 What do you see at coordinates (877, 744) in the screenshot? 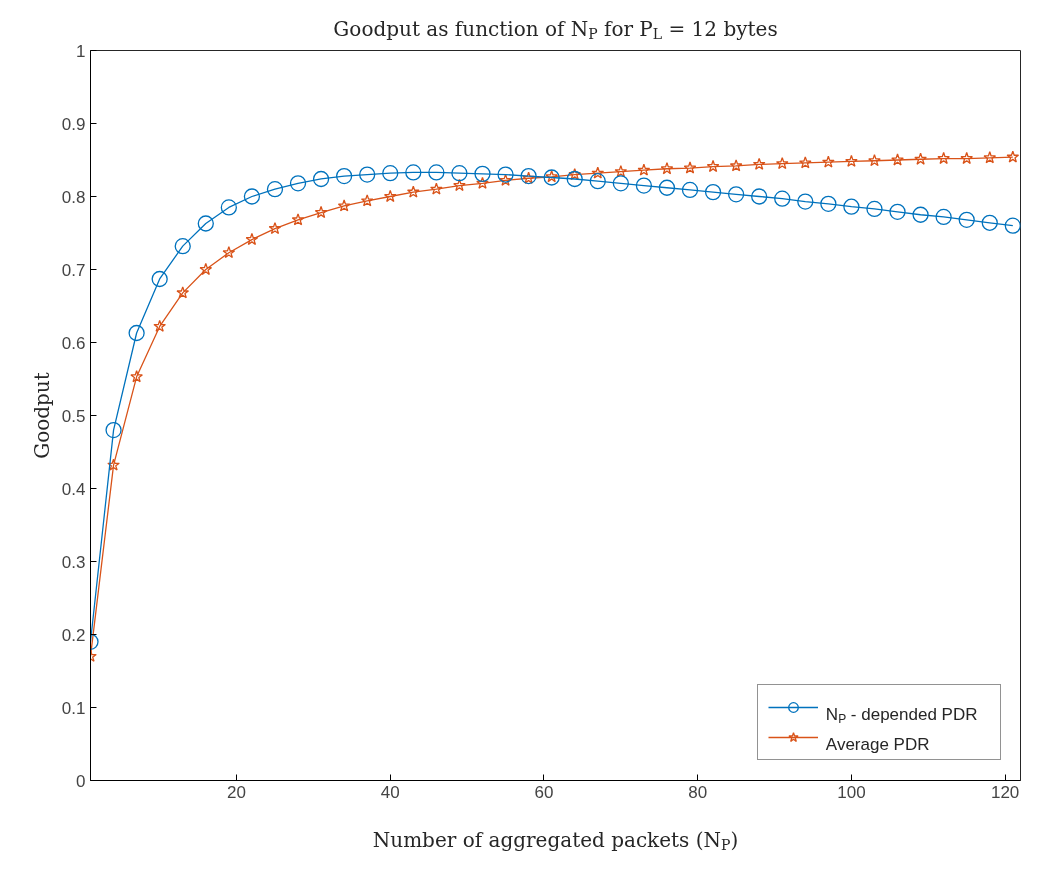
I see `legend-label: Average PDR` at bounding box center [877, 744].